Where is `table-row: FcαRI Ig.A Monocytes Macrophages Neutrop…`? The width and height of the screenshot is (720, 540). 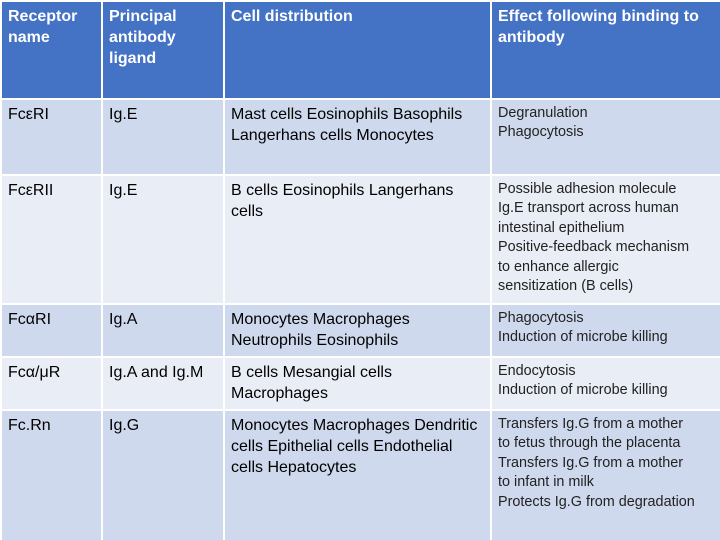
table-row: FcαRI Ig.A Monocytes Macrophages Neutrop… is located at coordinates (360, 330).